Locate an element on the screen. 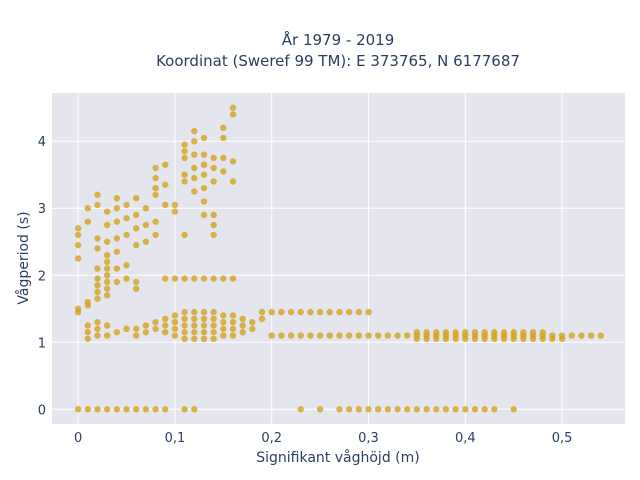  chart-title-line1: År 1979 - 2019 is located at coordinates (338, 39).